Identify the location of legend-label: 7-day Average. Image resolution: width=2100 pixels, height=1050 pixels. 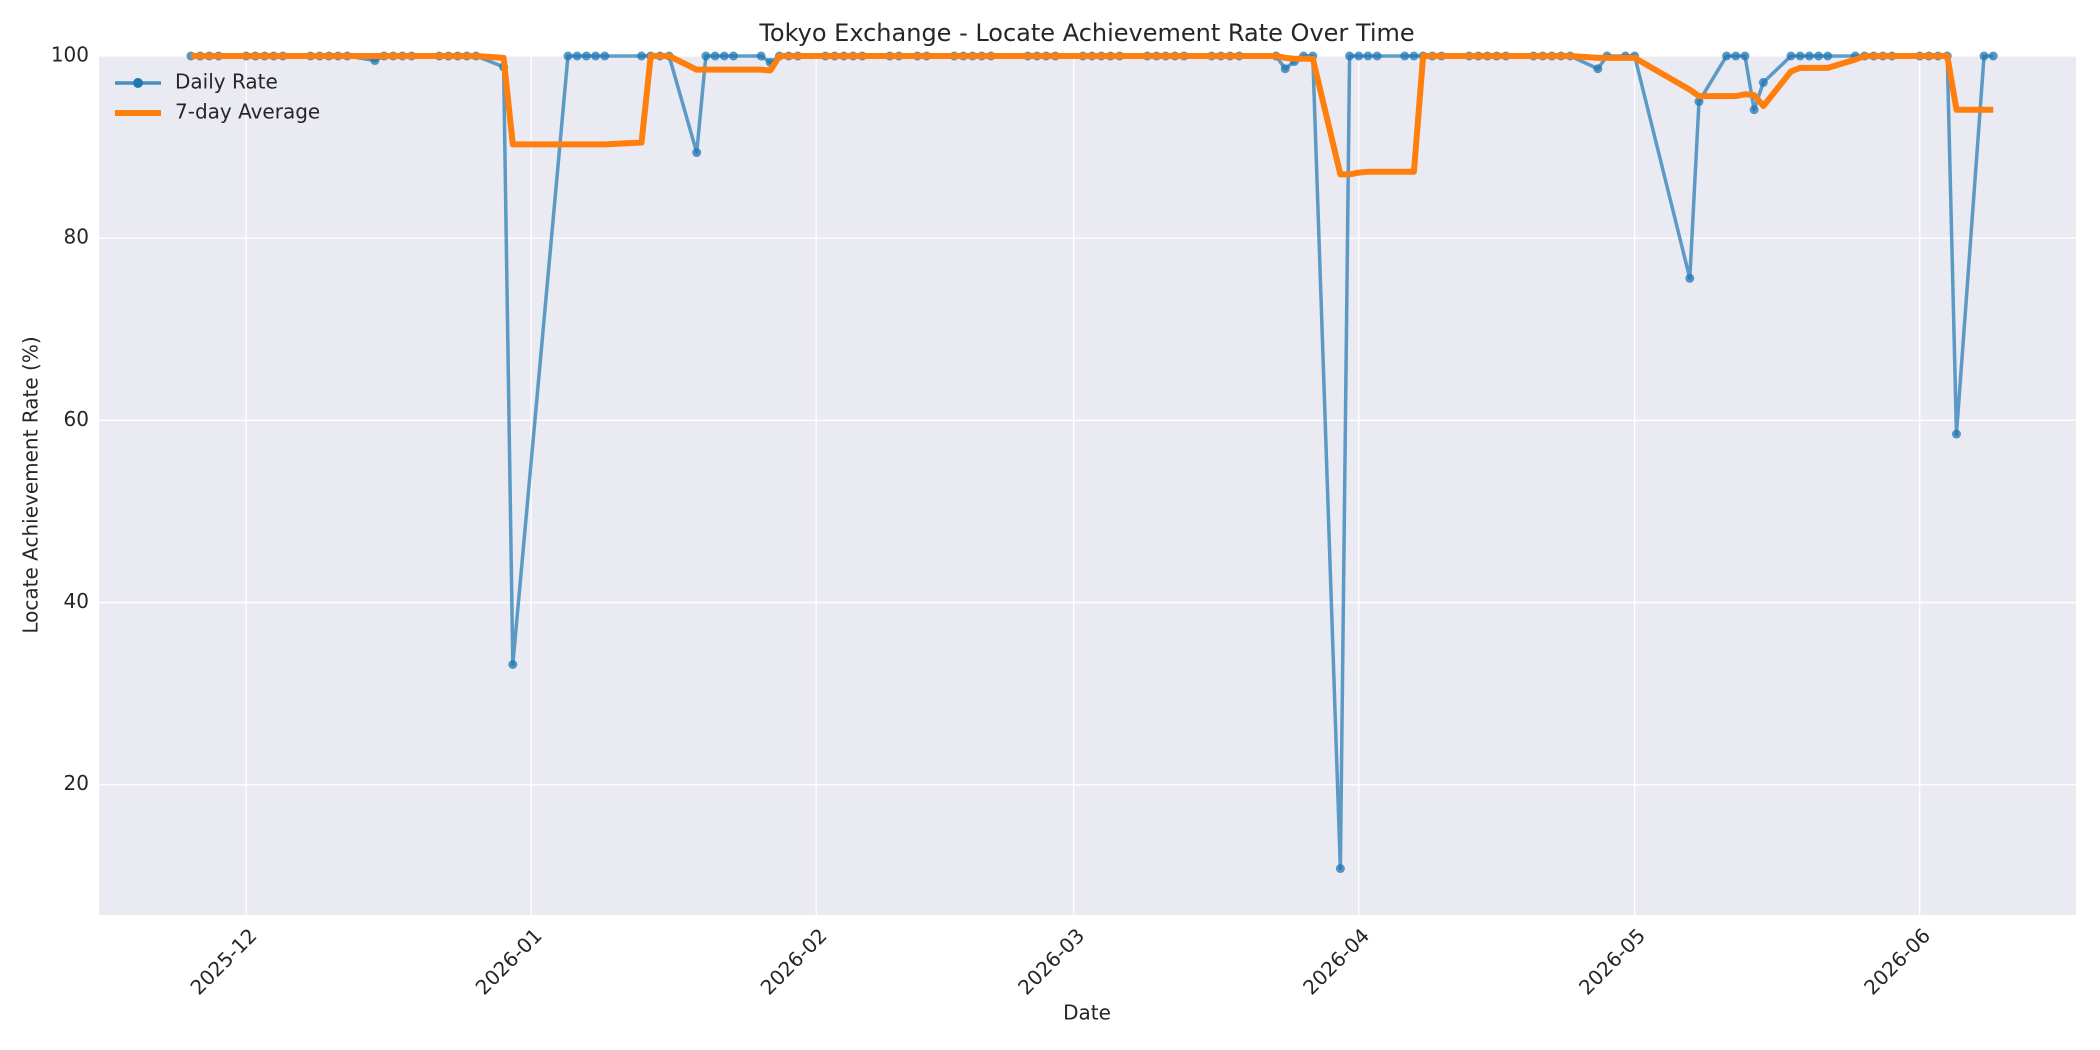
(247, 112).